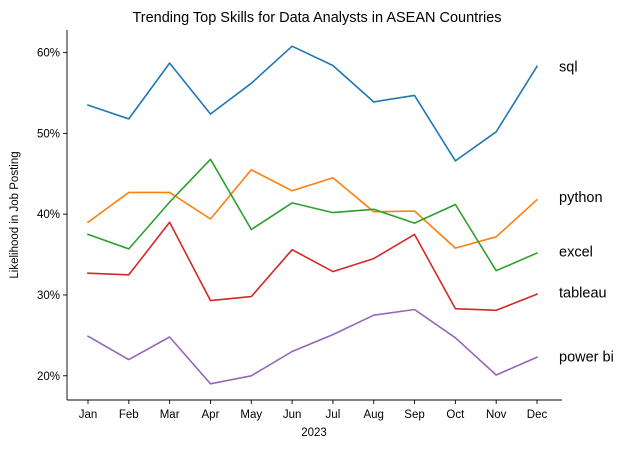 This screenshot has width=632, height=454. I want to click on x-tick-label: Jul, so click(333, 415).